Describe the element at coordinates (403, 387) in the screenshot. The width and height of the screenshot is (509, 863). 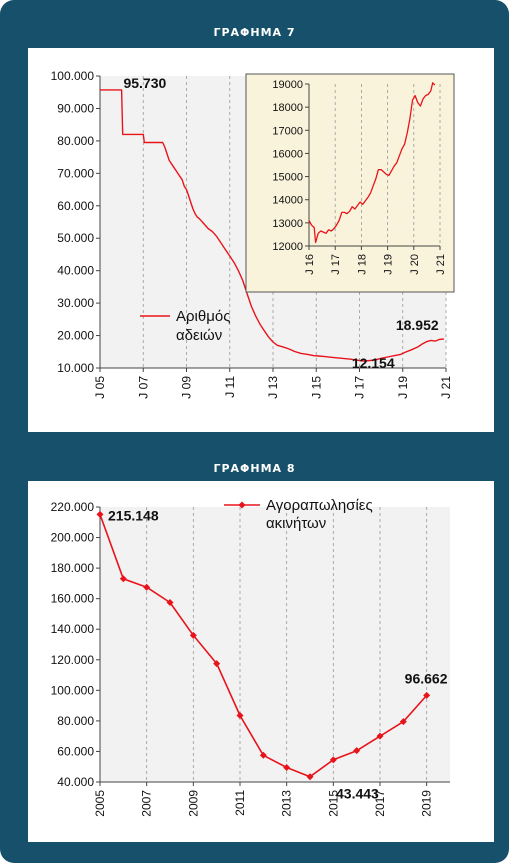
I see `chart-7-x-tick-label: J 19` at that location.